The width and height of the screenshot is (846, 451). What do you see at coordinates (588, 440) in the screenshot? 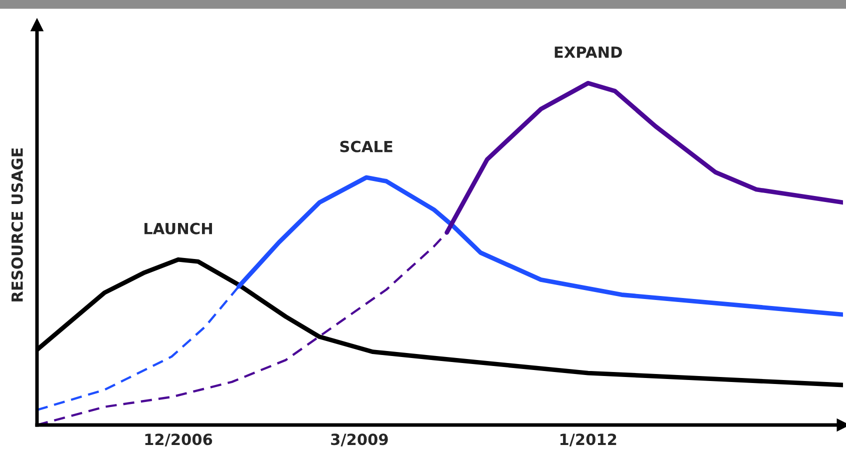
I see `x-tick-label: 1/2012` at bounding box center [588, 440].